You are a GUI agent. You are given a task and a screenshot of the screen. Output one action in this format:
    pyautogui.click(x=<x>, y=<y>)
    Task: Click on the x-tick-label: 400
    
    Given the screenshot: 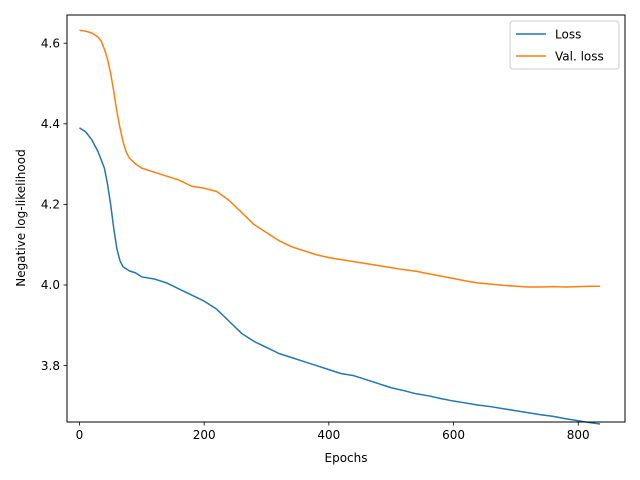 What is the action you would take?
    pyautogui.click(x=328, y=435)
    